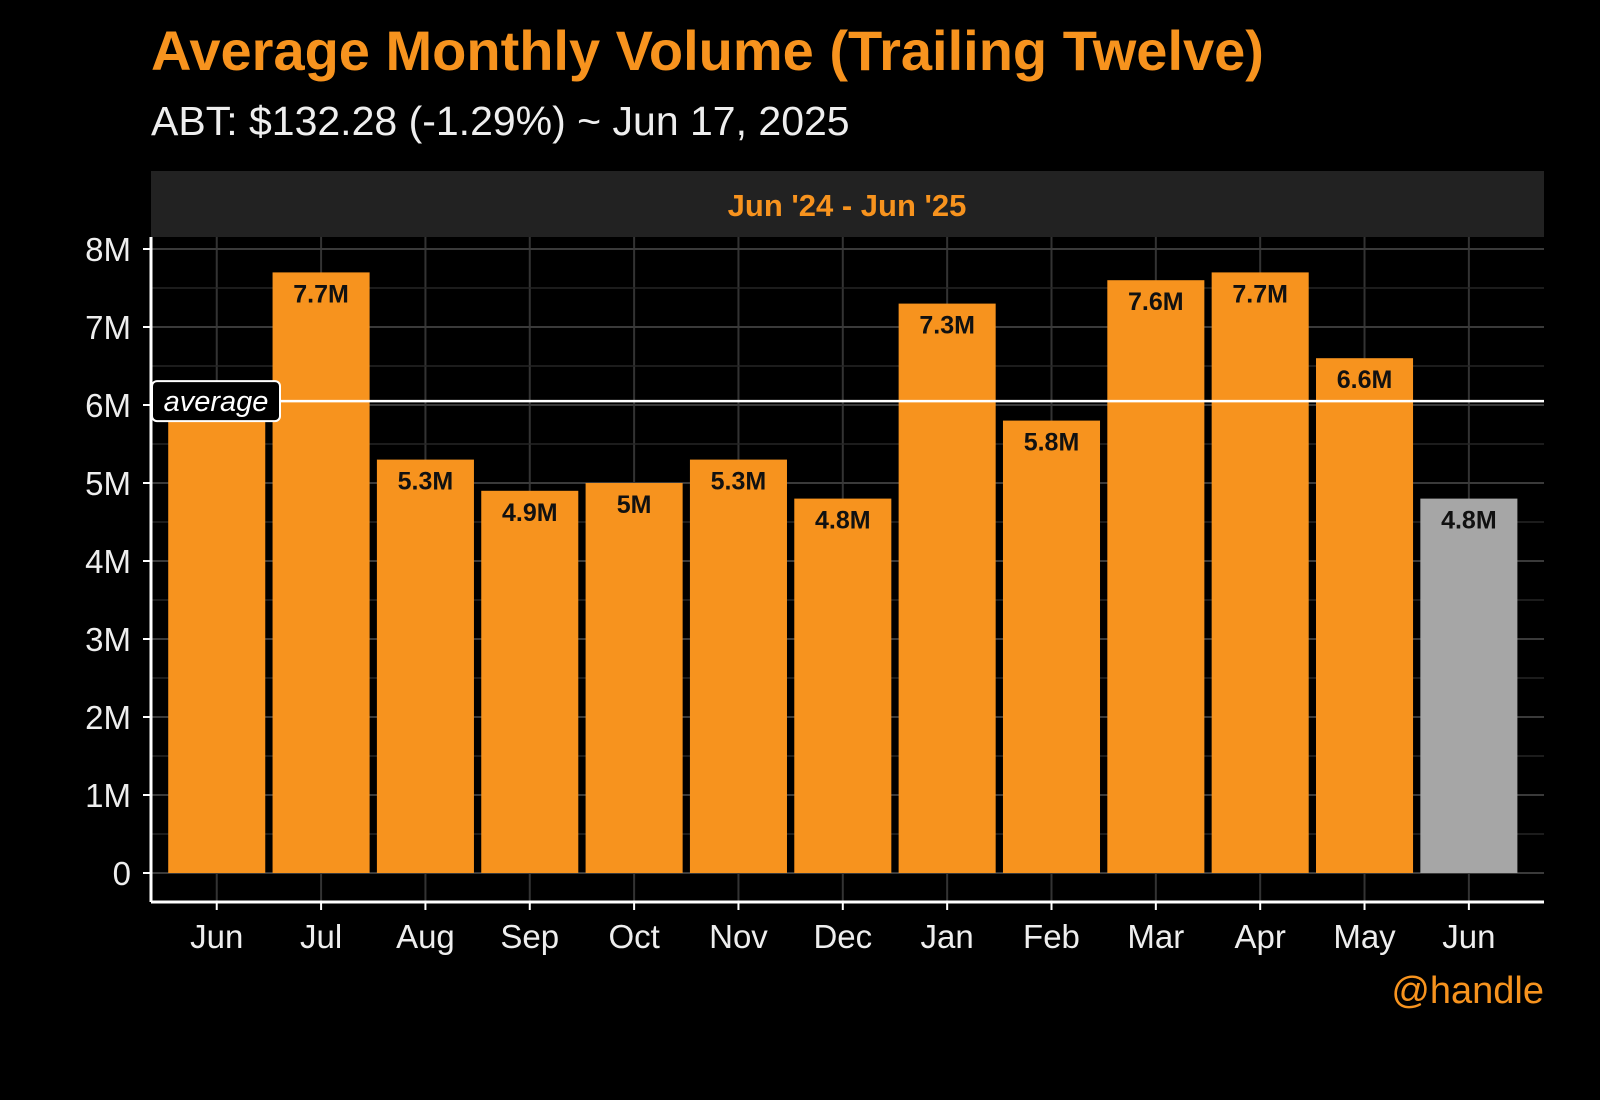 Image resolution: width=1600 pixels, height=1100 pixels. Describe the element at coordinates (216, 402) in the screenshot. I see `average-label: average` at that location.